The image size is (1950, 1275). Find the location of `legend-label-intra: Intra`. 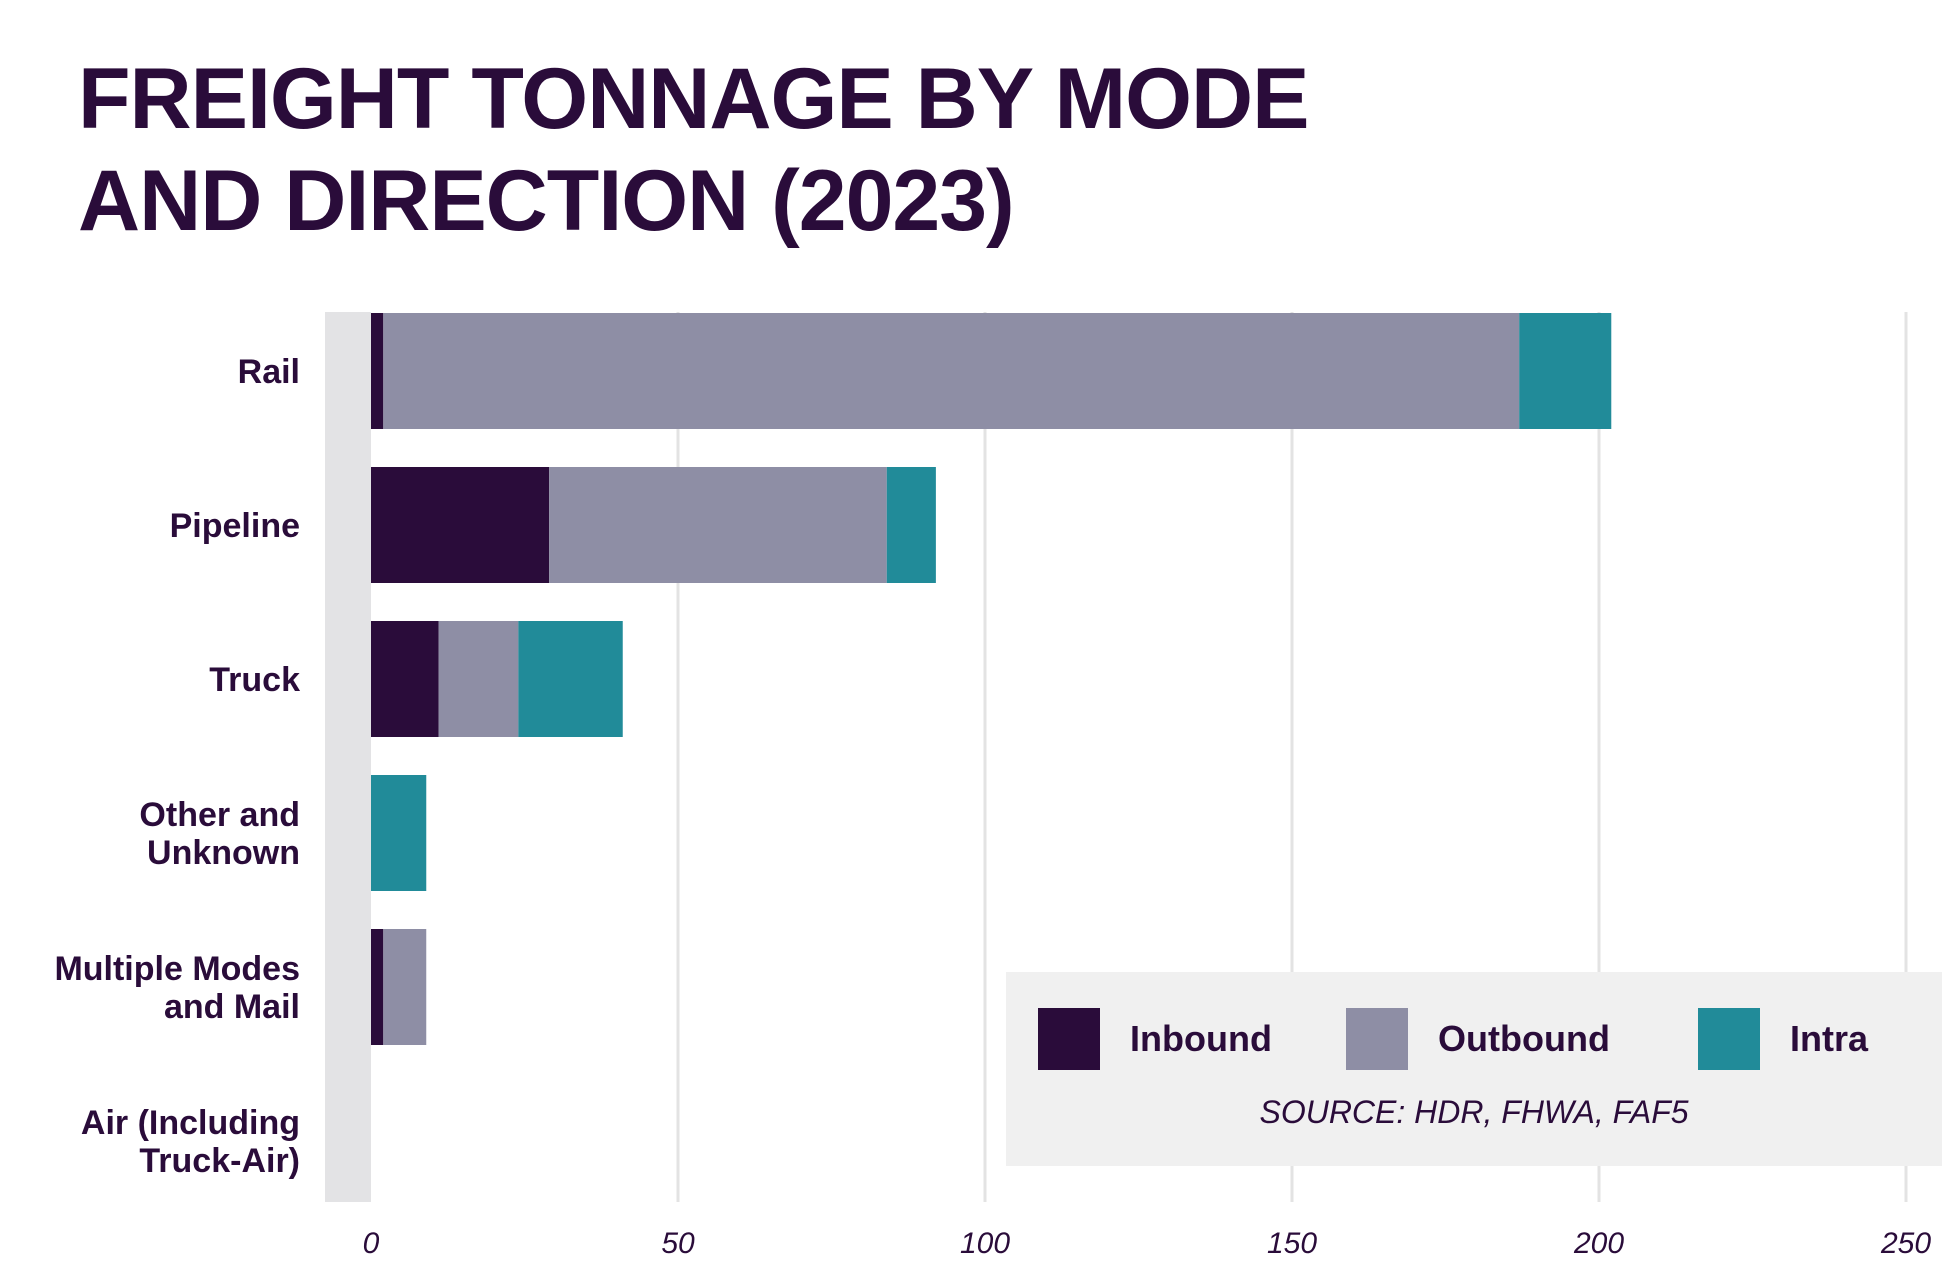

legend-label-intra: Intra is located at coordinates (1829, 1038).